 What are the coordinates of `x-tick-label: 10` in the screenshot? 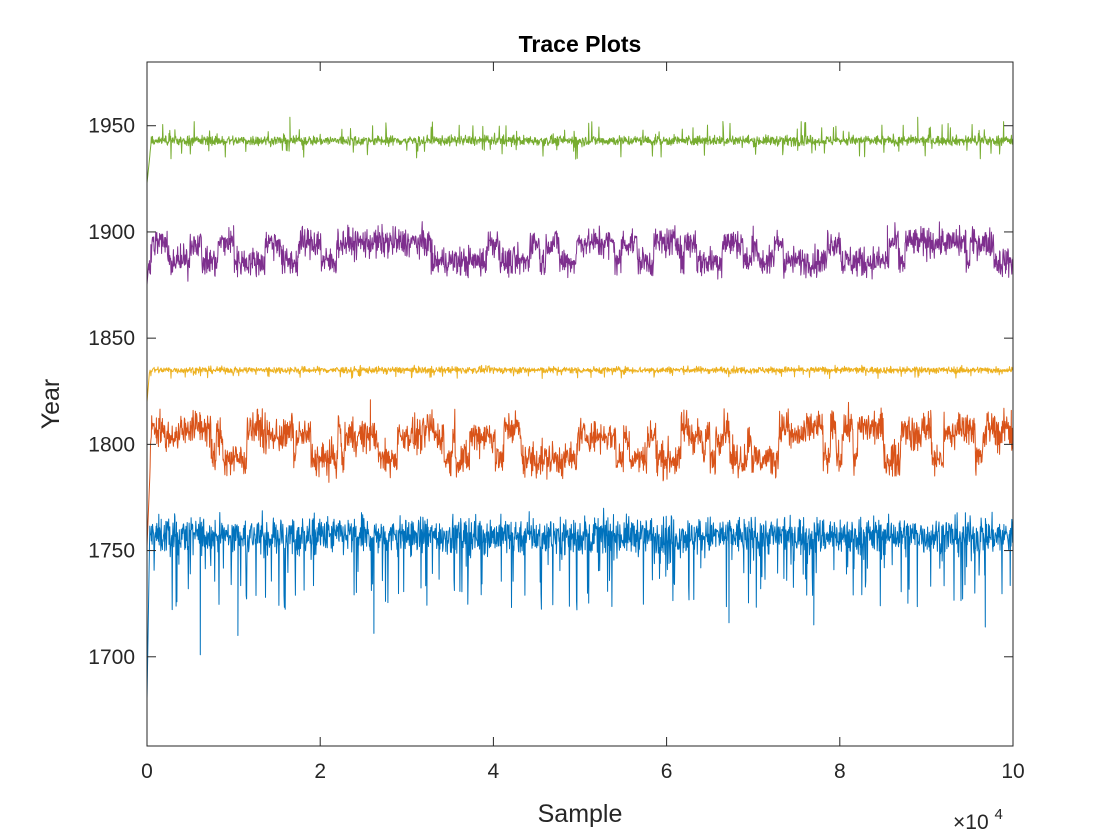 It's located at (1012, 771).